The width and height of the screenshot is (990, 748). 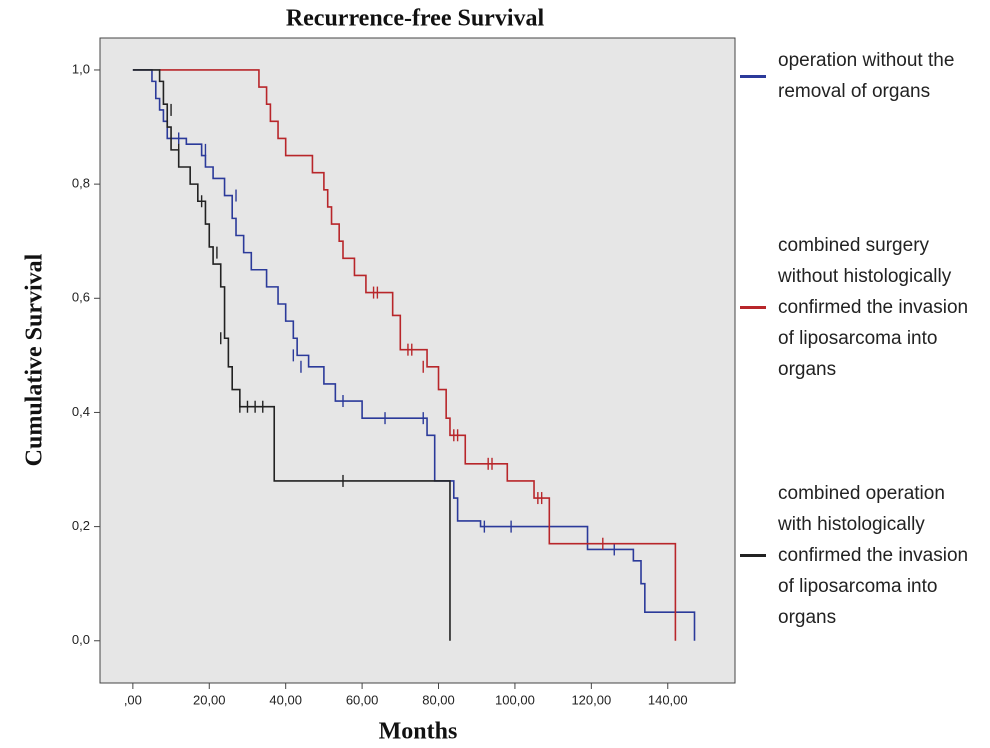 I want to click on legend-label: operation without the removal of organs, so click(x=866, y=76).